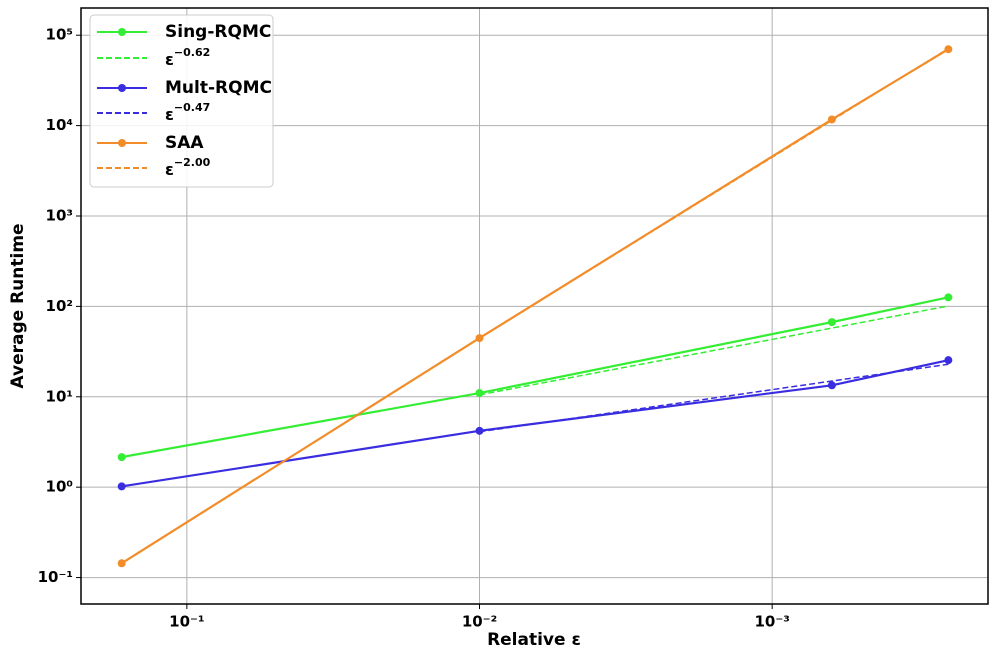 This screenshot has height=660, width=997. I want to click on y-tick-label: 10¹, so click(59, 396).